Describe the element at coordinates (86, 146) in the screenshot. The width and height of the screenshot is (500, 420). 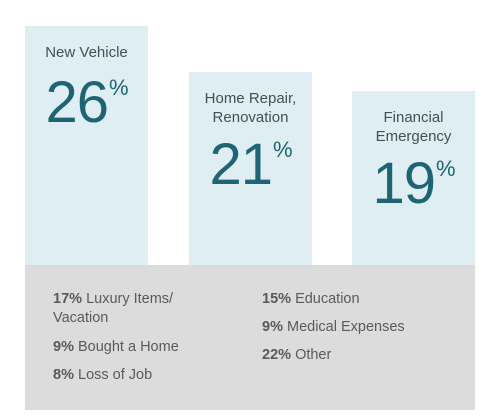
I see `bar-new-vehicle: New Vehicle 26%` at that location.